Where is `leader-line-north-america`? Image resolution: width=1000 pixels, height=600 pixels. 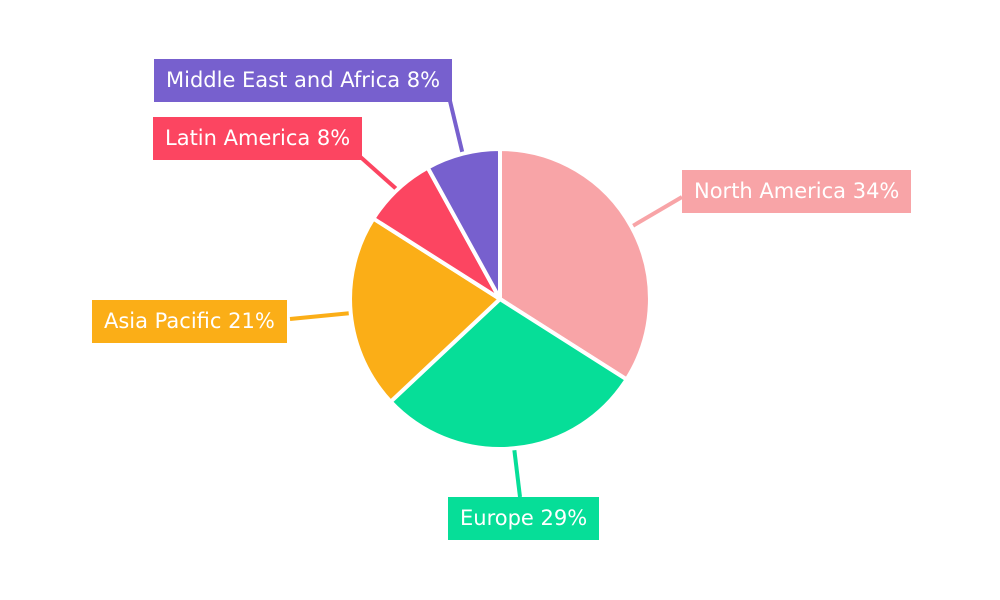
leader-line-north-america is located at coordinates (656, 212).